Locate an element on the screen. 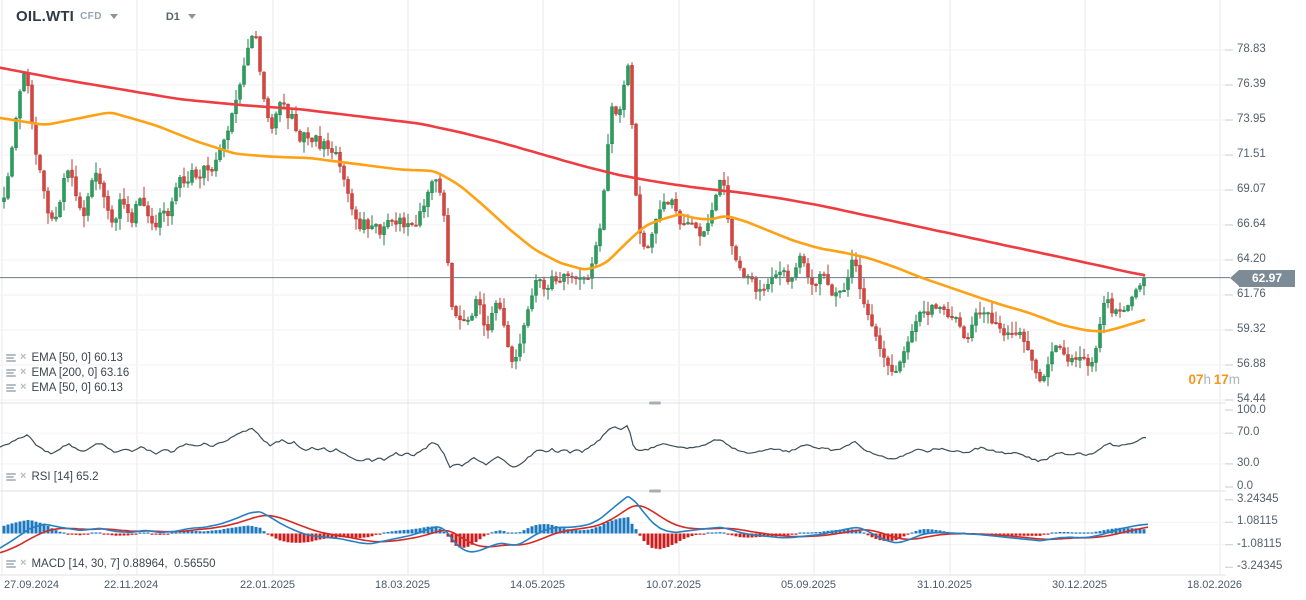  price-axis-label: 71.51 is located at coordinates (1251, 154).